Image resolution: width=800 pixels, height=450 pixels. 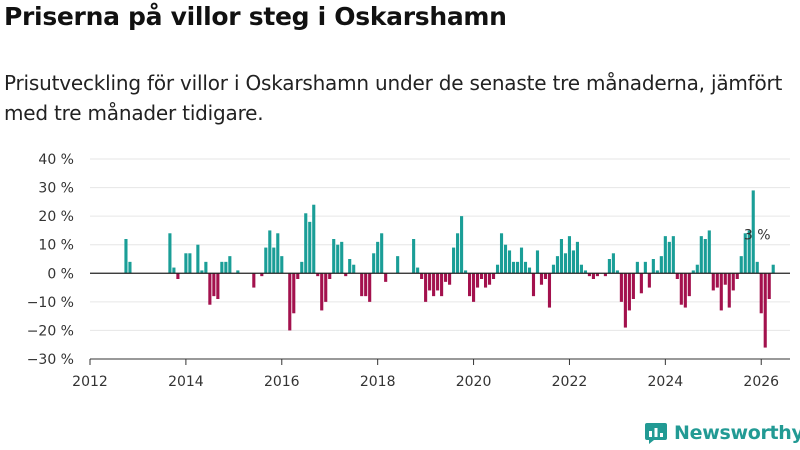 What do you see at coordinates (50, 360) in the screenshot?
I see `y-tick-label: −30 %` at bounding box center [50, 360].